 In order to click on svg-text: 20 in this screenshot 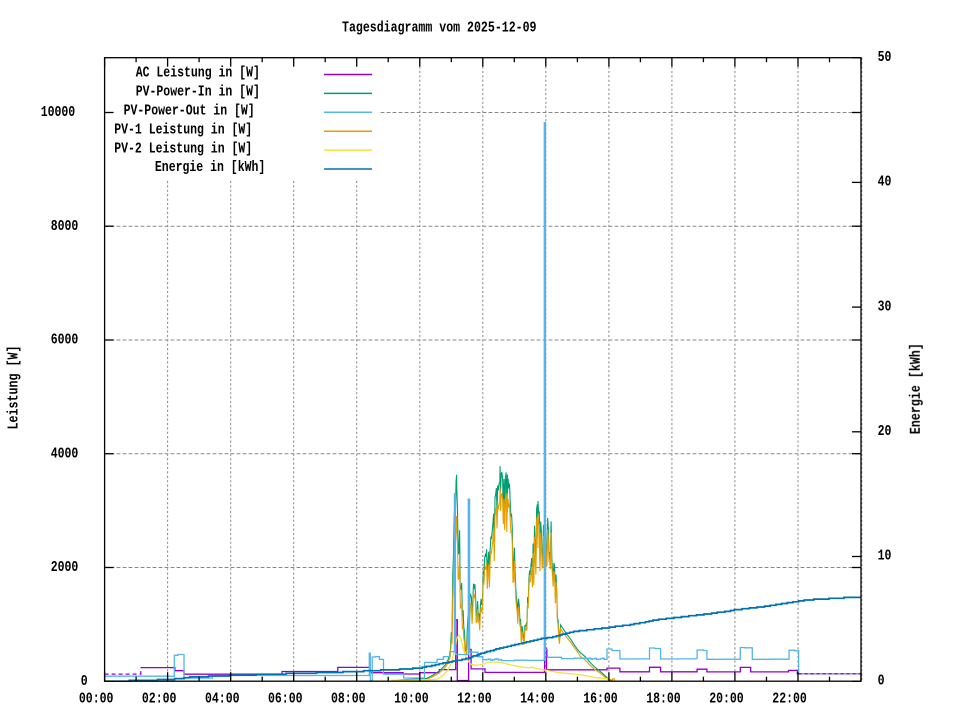, I will do `click(885, 431)`.